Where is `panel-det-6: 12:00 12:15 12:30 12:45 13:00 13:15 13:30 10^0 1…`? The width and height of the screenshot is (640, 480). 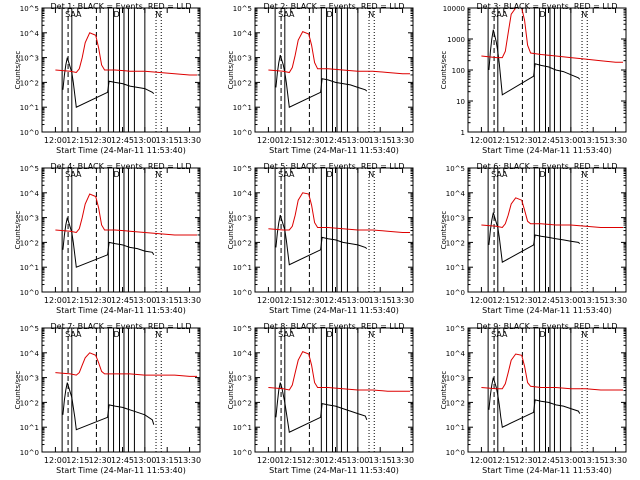
panel-det-6: 12:00 12:15 12:30 12:45 13:00 13:15 13:30 10^0 1… is located at coordinates (533, 238).